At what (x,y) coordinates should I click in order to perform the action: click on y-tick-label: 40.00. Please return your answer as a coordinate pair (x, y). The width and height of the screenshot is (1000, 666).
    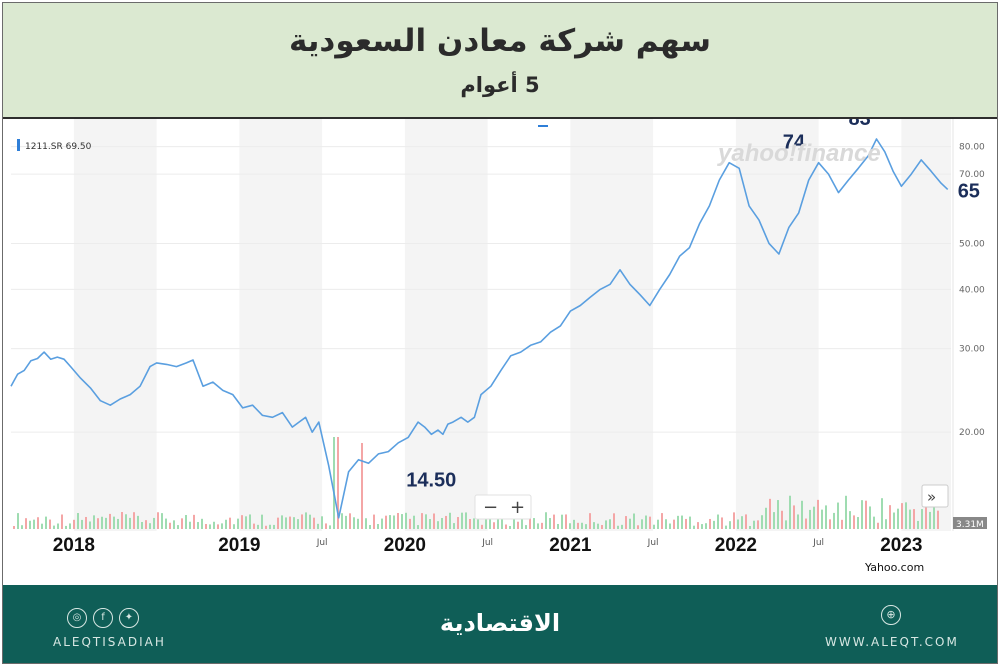
    Looking at the image, I should click on (972, 290).